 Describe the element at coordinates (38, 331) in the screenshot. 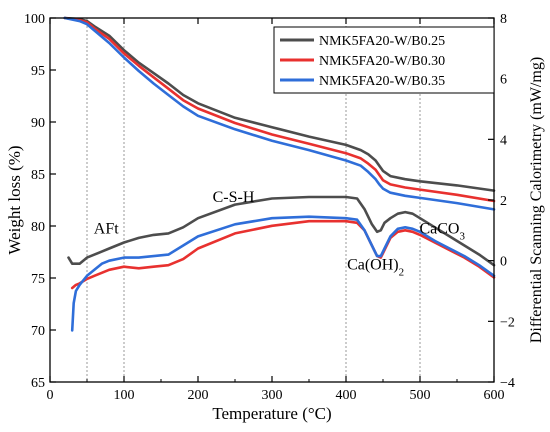

I see `y-left-tick-label: 70` at that location.